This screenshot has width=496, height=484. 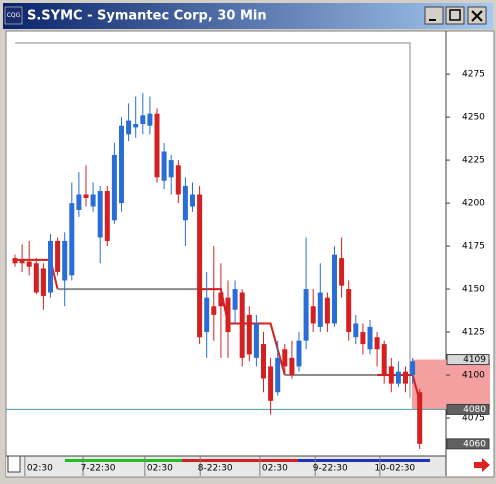 What do you see at coordinates (215, 469) in the screenshot?
I see `x-tick-label: 8-22:30` at bounding box center [215, 469].